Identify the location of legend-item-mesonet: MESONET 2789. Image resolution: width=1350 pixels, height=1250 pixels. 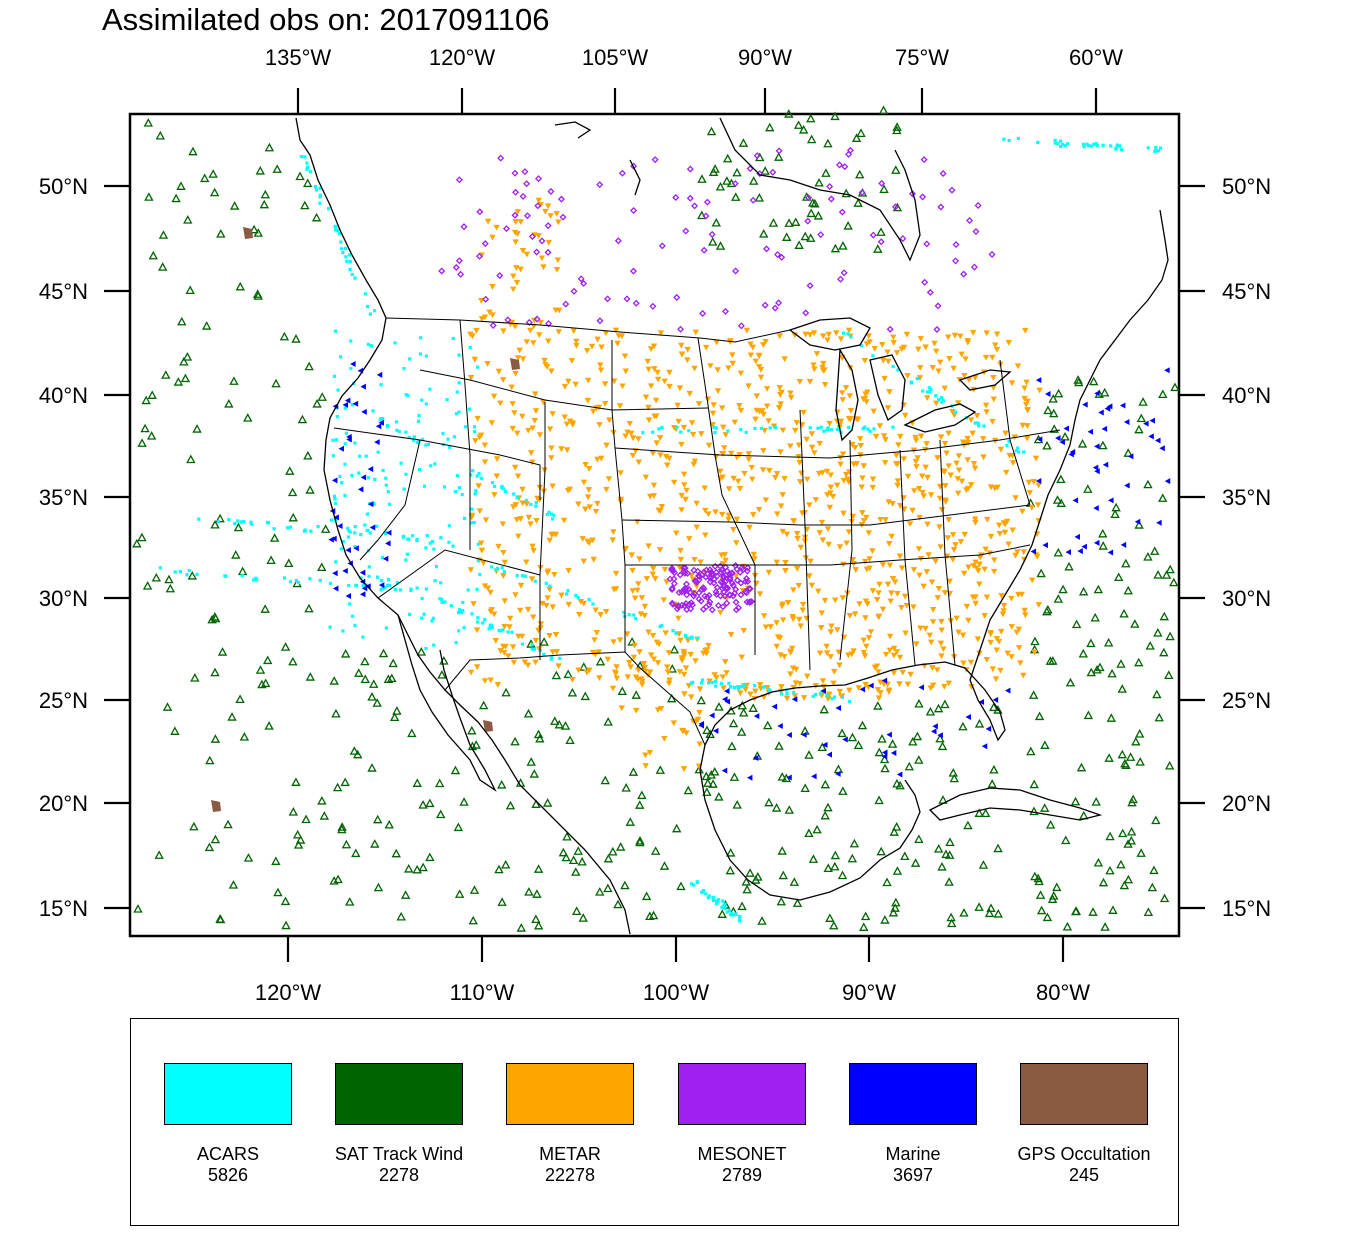
(742, 1124).